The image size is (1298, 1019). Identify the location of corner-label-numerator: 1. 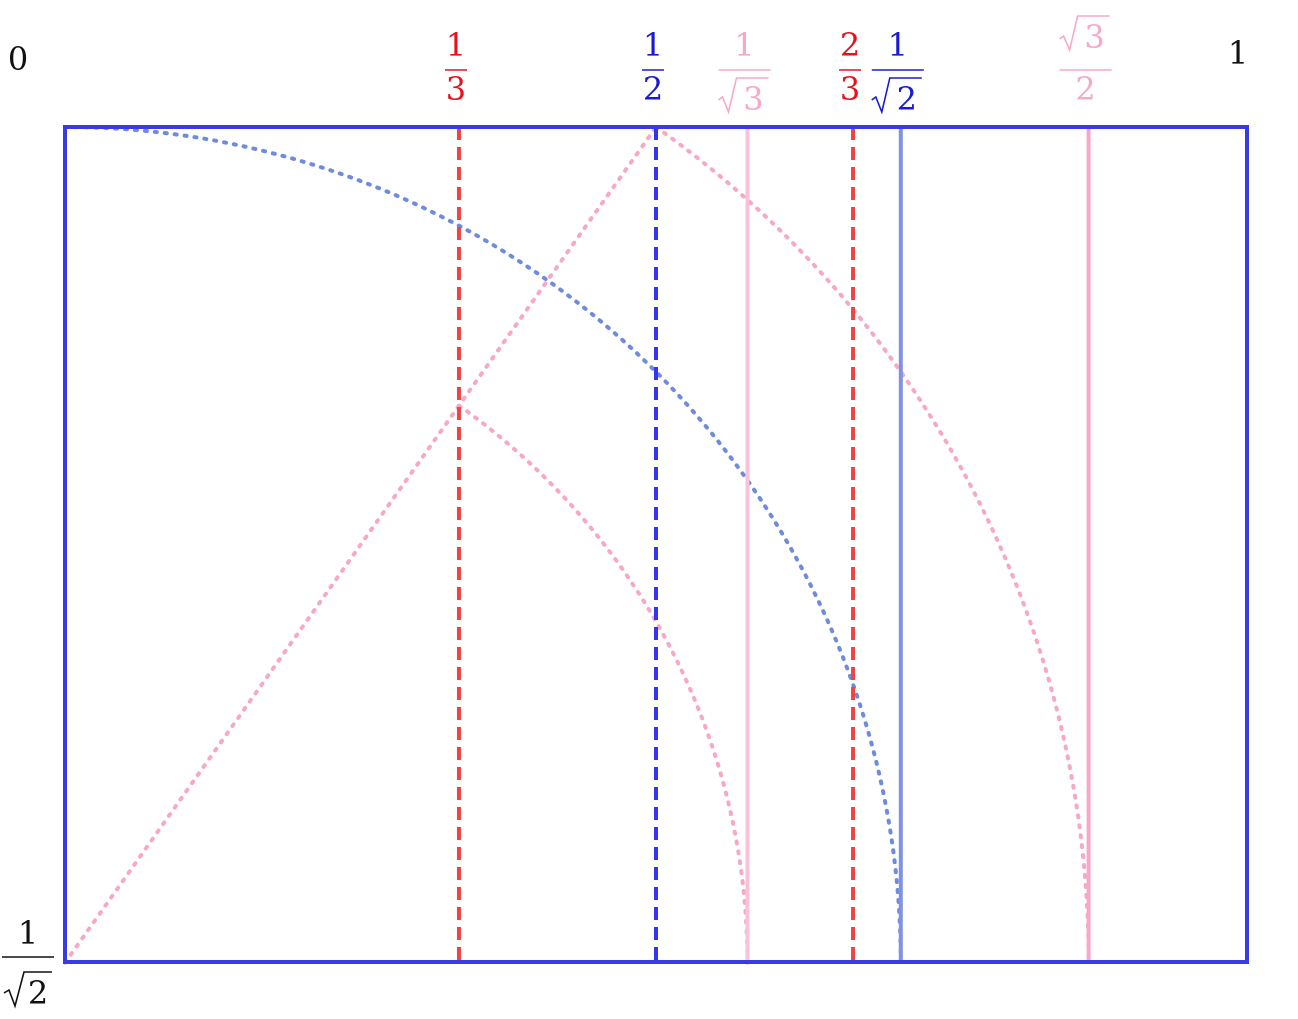
(28, 933).